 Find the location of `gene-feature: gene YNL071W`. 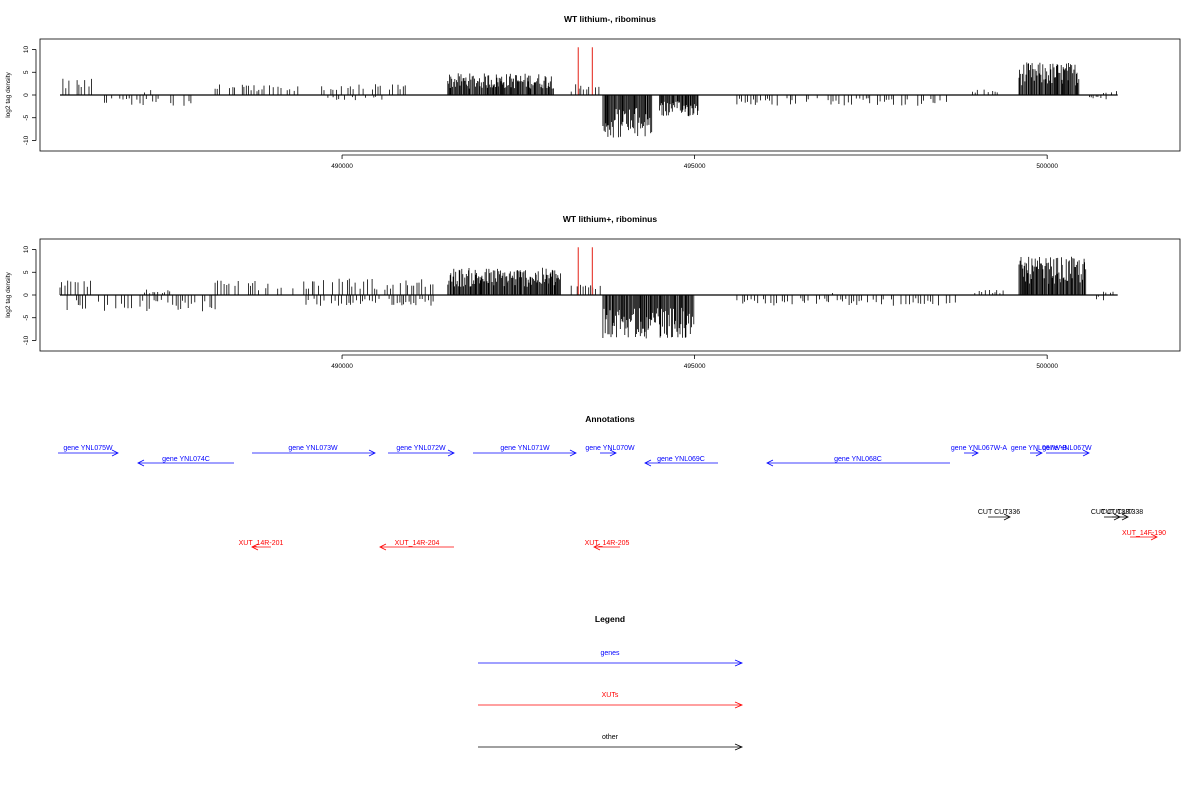

gene-feature: gene YNL071W is located at coordinates (525, 451).